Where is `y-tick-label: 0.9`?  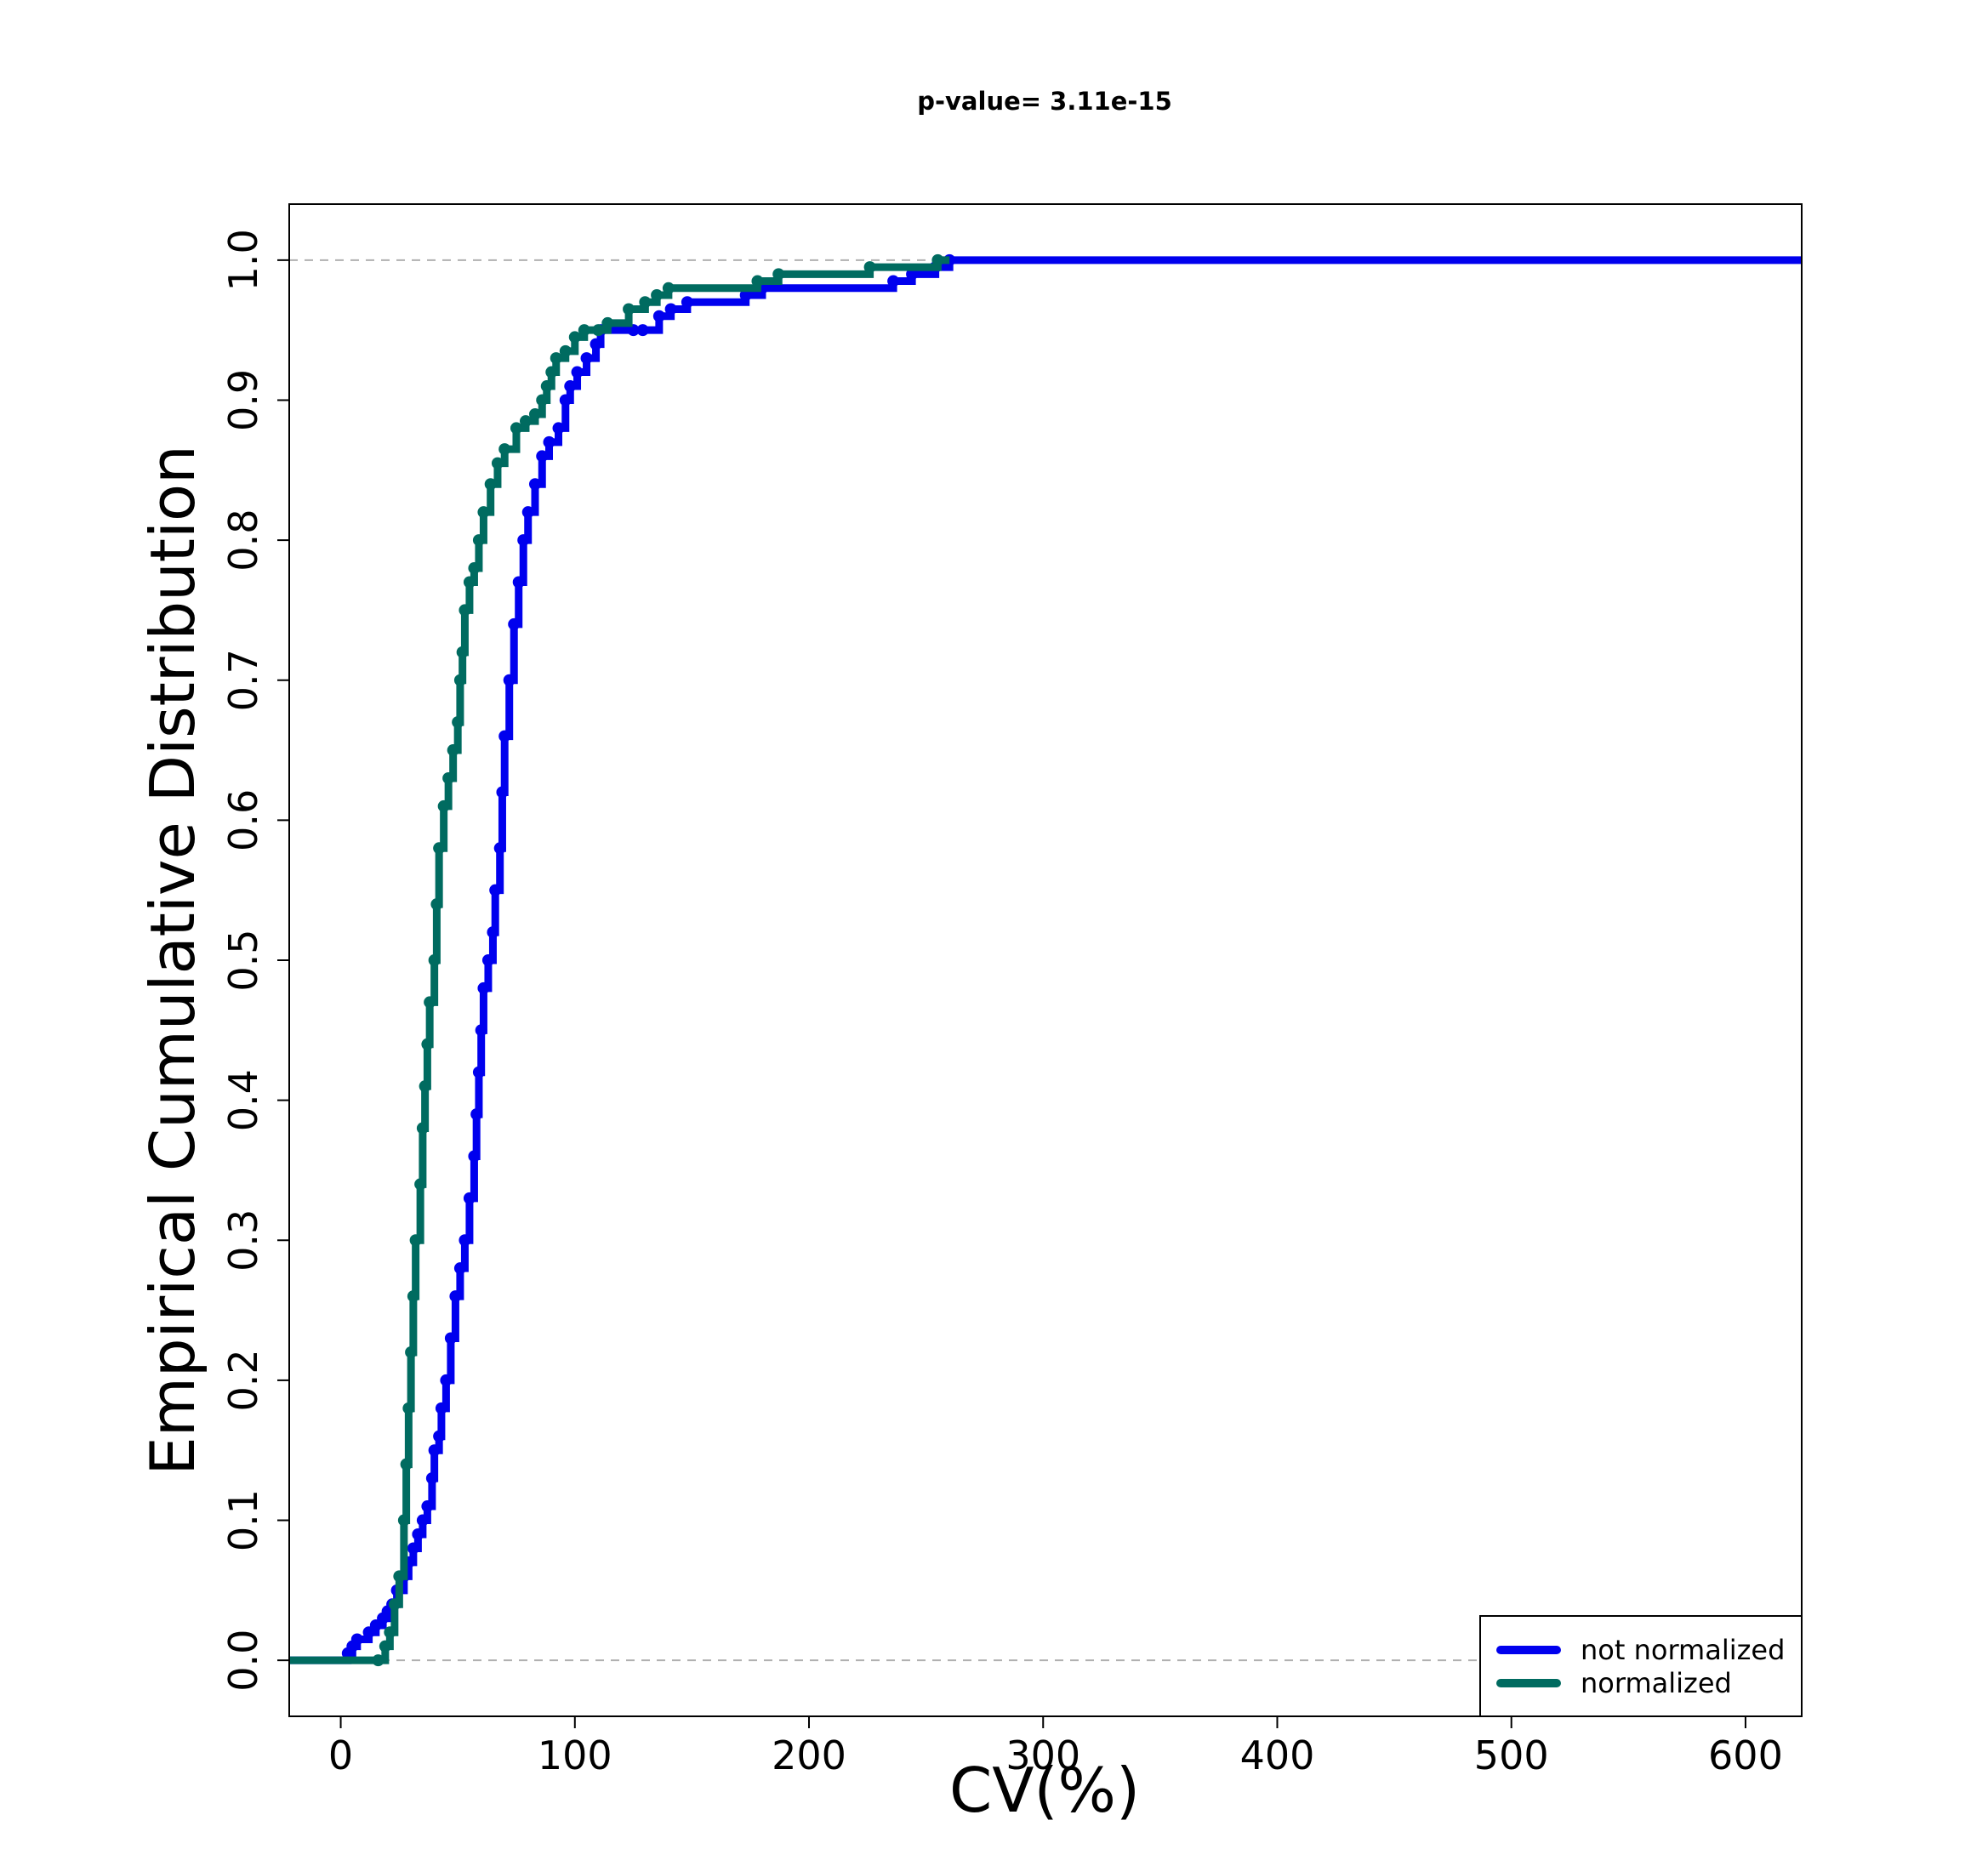 y-tick-label: 0.9 is located at coordinates (243, 400).